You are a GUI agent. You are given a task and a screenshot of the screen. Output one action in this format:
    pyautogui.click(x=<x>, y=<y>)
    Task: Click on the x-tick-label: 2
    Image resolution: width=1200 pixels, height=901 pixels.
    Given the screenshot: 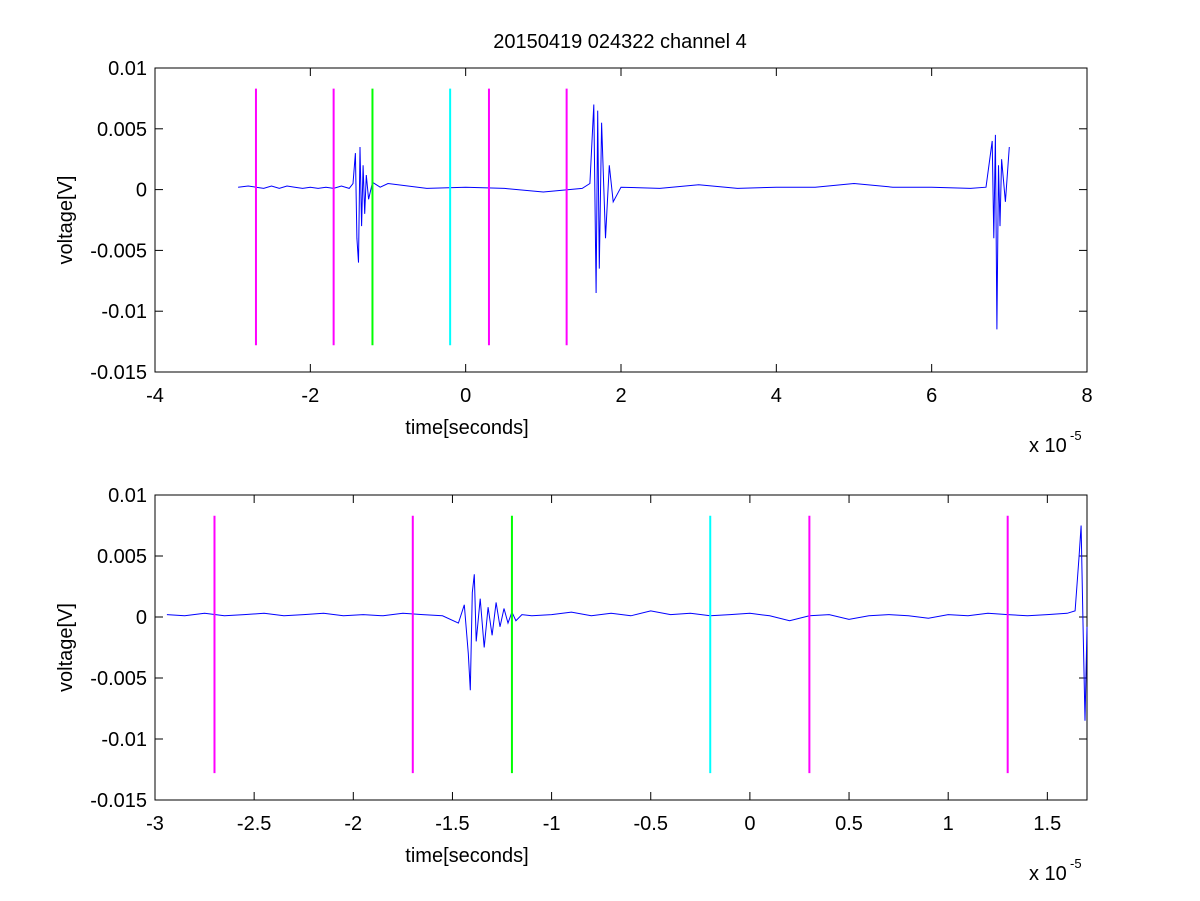 What is the action you would take?
    pyautogui.click(x=620, y=396)
    